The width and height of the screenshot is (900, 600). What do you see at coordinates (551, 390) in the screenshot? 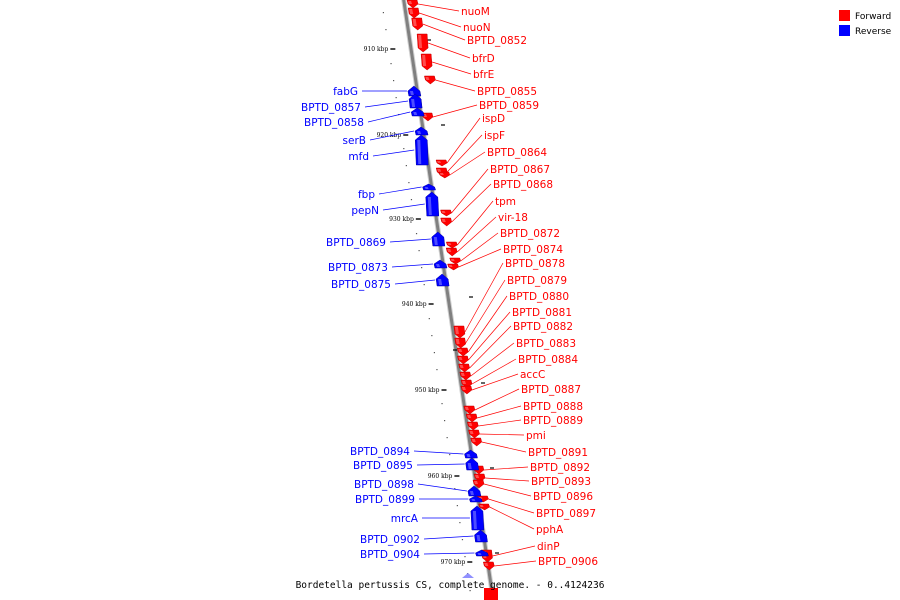
I see `gene-label: BPTD_0887` at bounding box center [551, 390].